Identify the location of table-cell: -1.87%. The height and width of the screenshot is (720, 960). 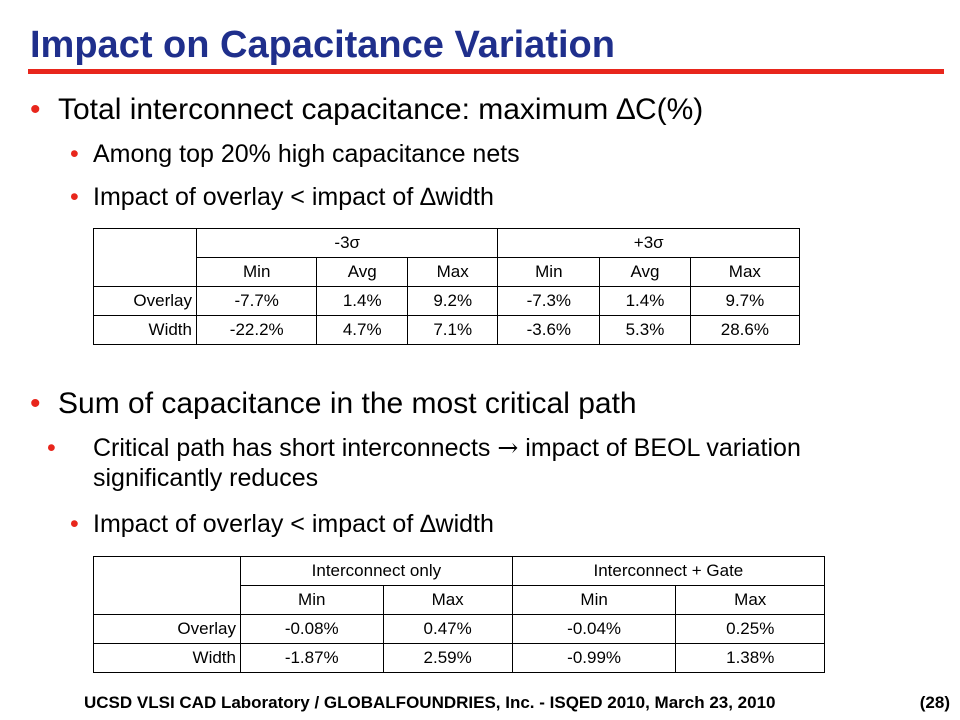
(312, 658).